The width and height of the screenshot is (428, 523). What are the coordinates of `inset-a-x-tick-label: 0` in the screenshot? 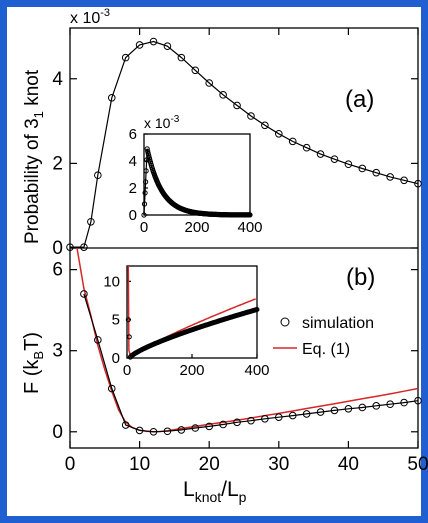 It's located at (144, 227).